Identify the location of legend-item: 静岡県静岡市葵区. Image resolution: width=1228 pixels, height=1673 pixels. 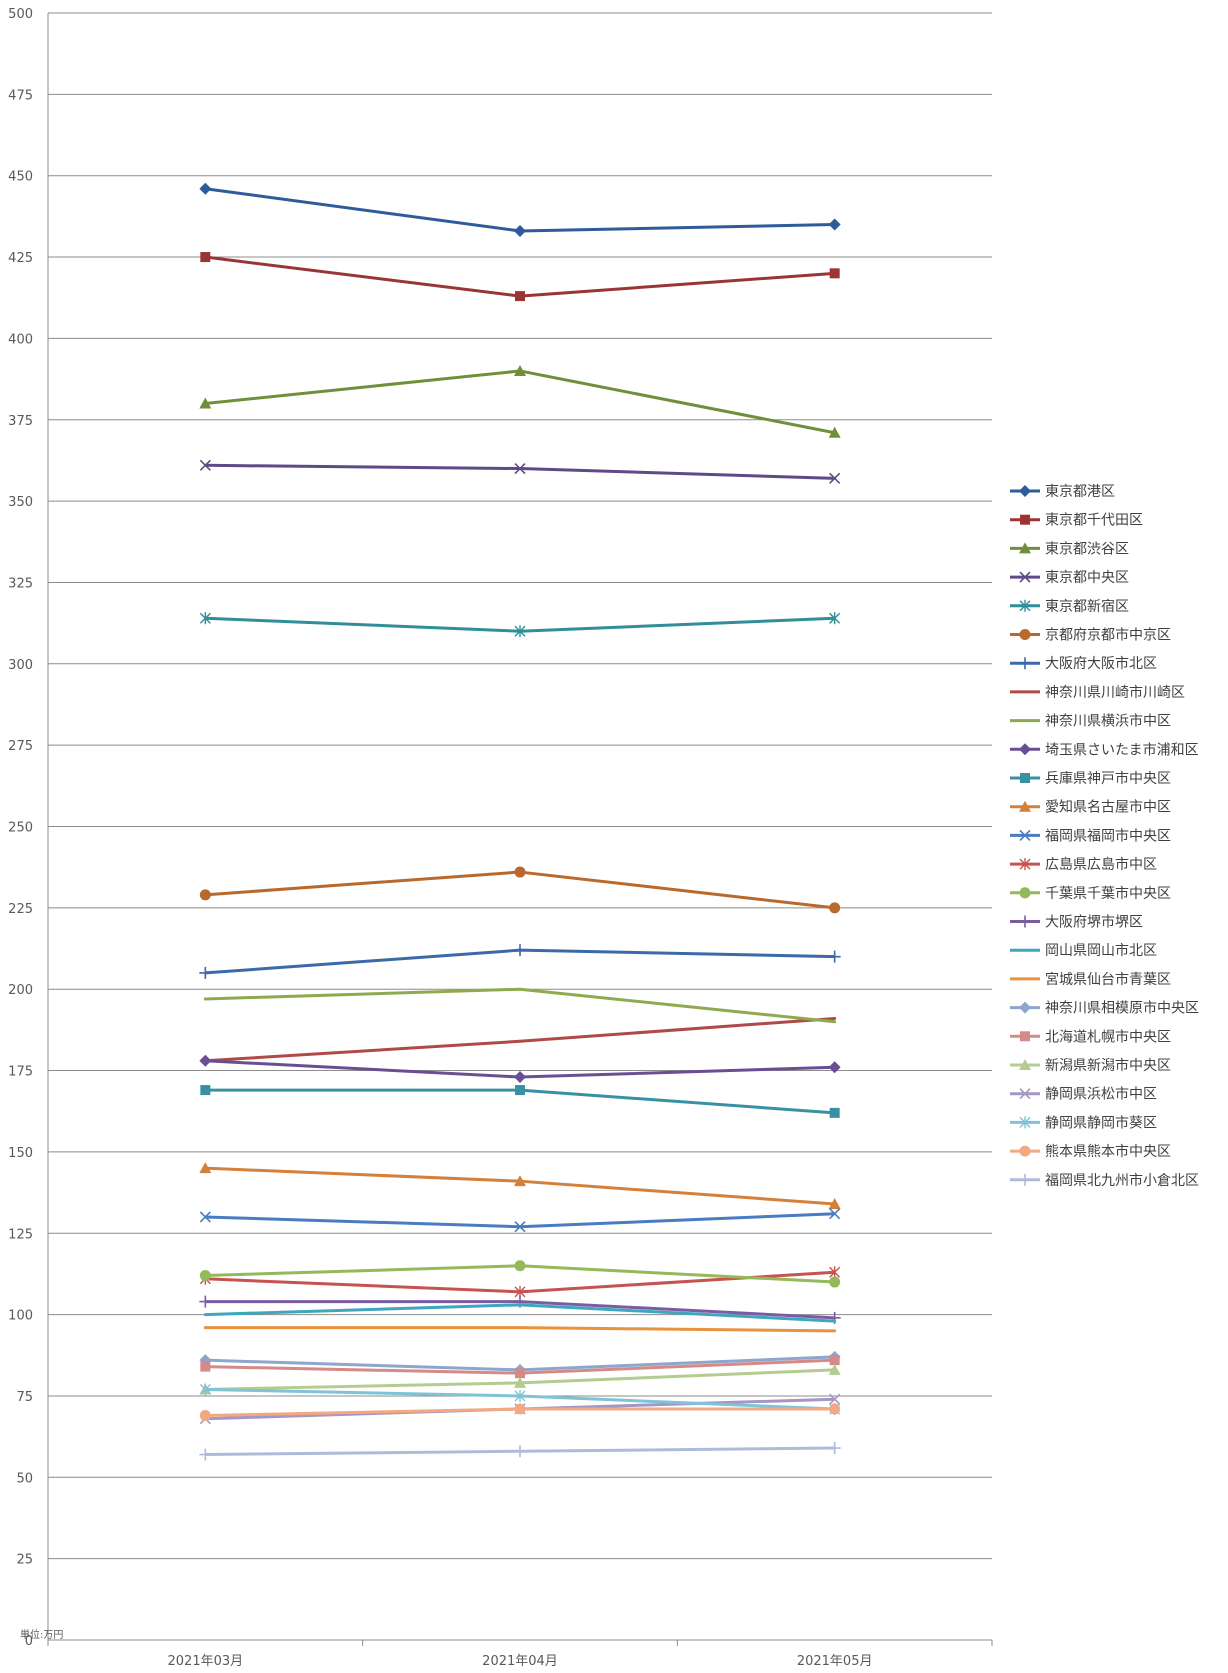
(1083, 1122).